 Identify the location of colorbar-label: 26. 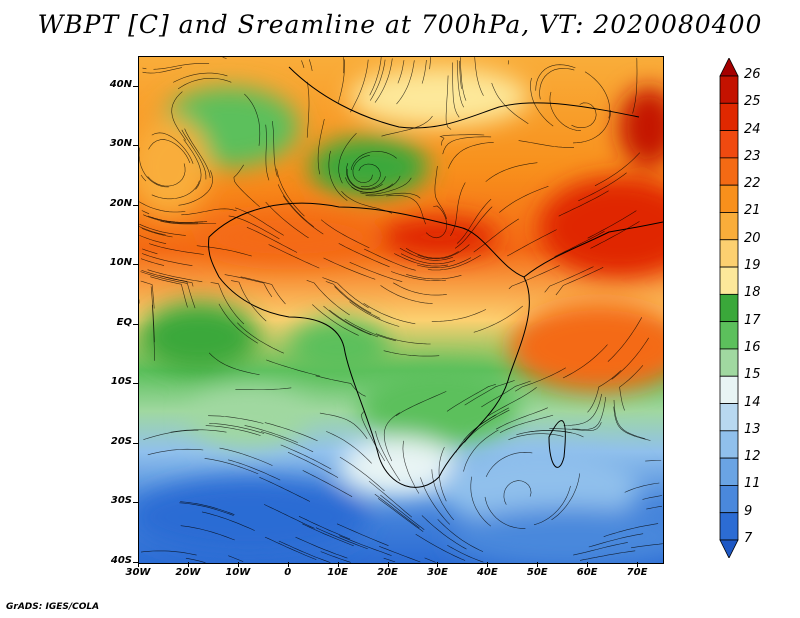
(752, 74).